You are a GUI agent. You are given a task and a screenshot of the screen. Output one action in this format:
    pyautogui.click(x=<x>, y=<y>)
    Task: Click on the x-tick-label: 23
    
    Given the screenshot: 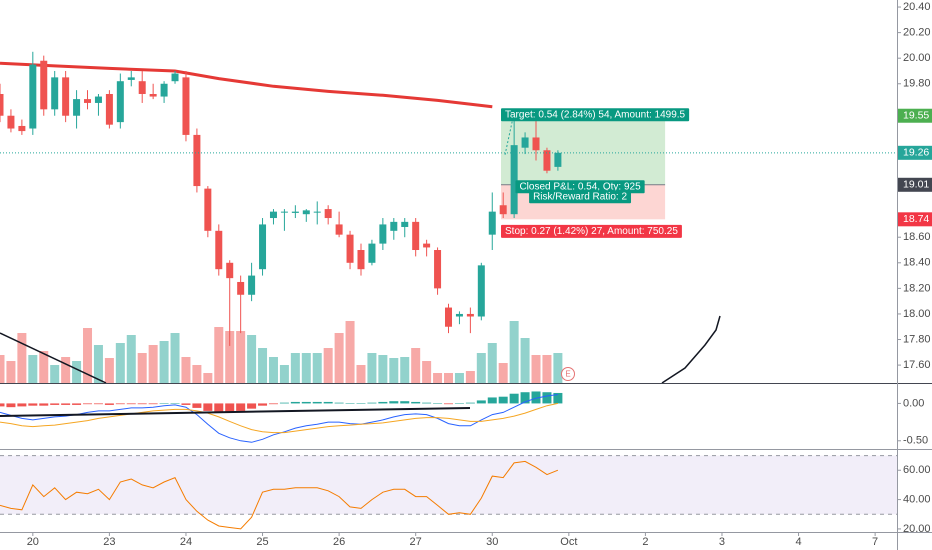 What is the action you would take?
    pyautogui.click(x=109, y=542)
    